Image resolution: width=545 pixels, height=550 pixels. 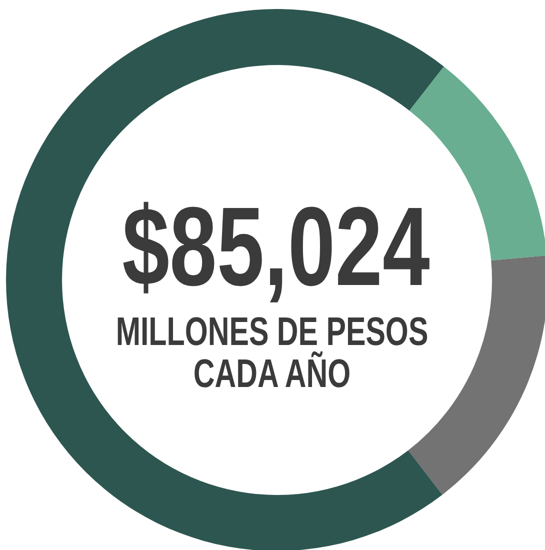 What do you see at coordinates (272, 373) in the screenshot?
I see `text: CADA AÑO` at bounding box center [272, 373].